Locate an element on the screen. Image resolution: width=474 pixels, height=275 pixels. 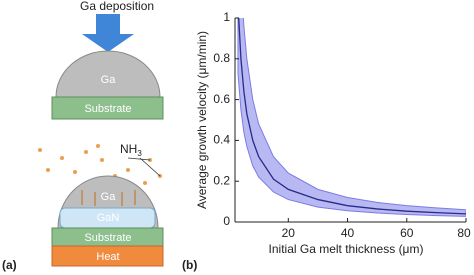
y-tick-label: 1 is located at coordinates (226, 17).